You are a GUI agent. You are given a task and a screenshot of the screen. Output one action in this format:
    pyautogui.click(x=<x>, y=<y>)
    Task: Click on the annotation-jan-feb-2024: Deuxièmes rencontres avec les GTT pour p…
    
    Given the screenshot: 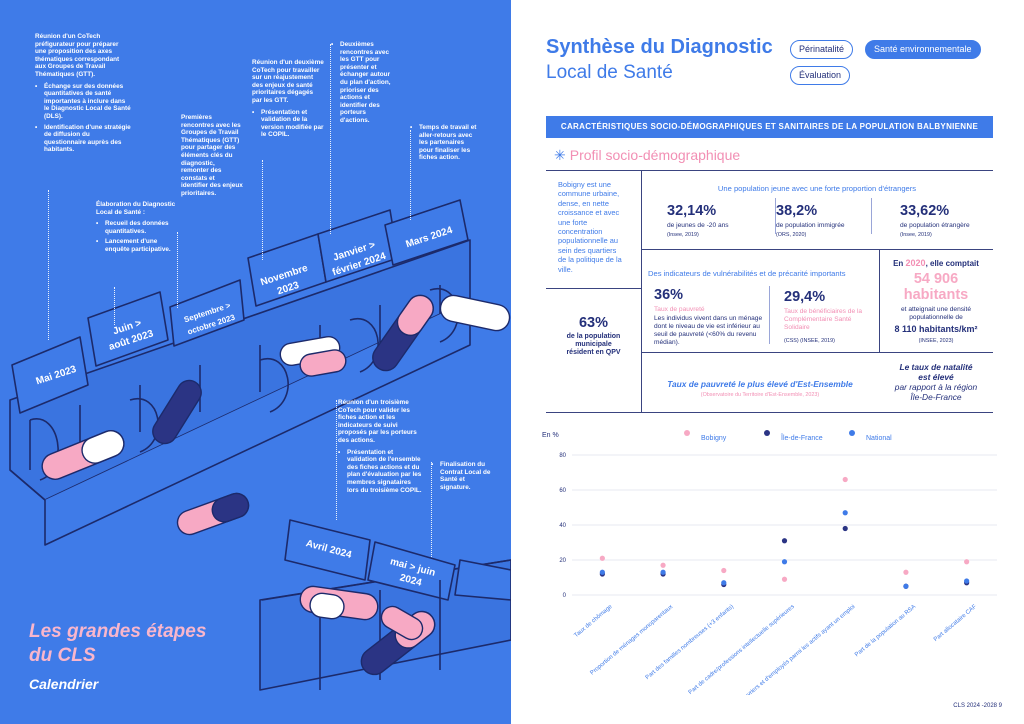 What is the action you would take?
    pyautogui.click(x=362, y=83)
    